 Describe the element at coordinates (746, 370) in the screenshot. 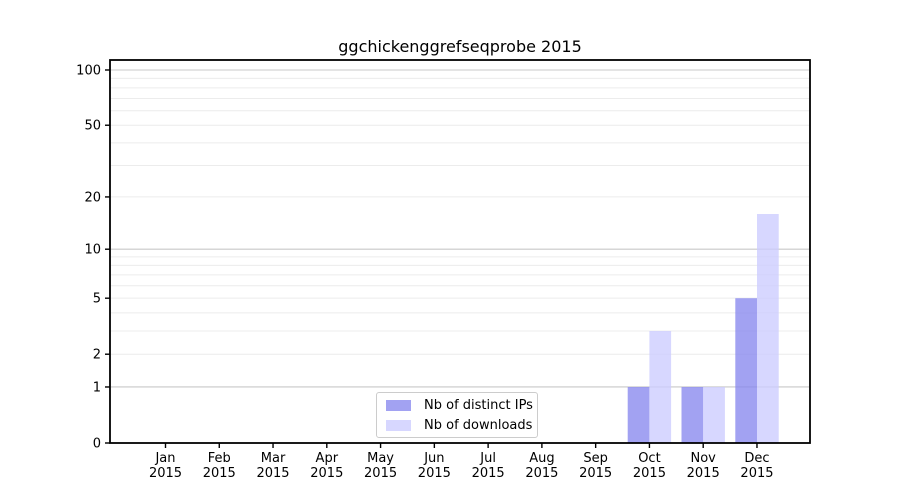

I see `bar-dec-distinct-ips` at that location.